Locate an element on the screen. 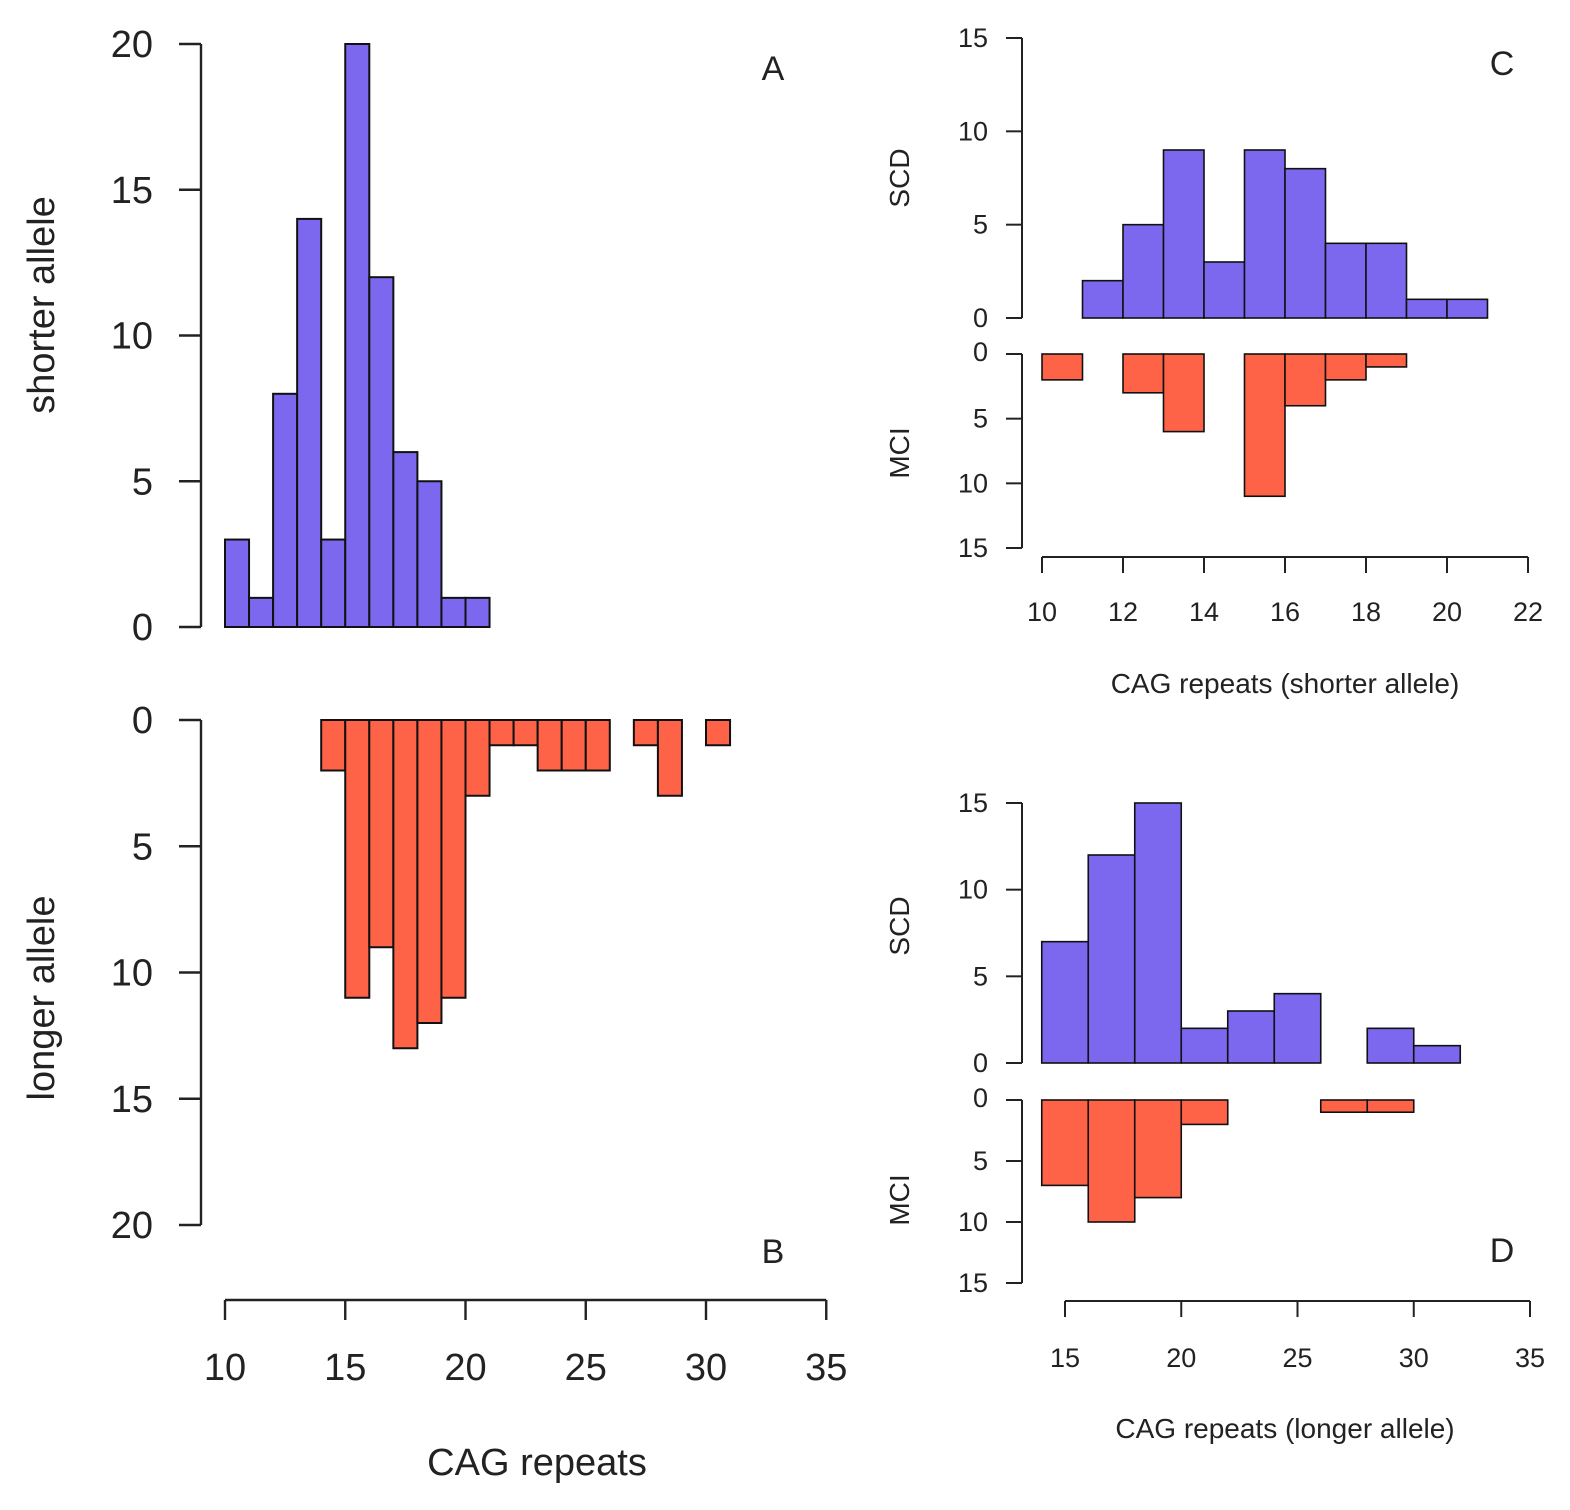  panel-letter-d: D is located at coordinates (1502, 1251).